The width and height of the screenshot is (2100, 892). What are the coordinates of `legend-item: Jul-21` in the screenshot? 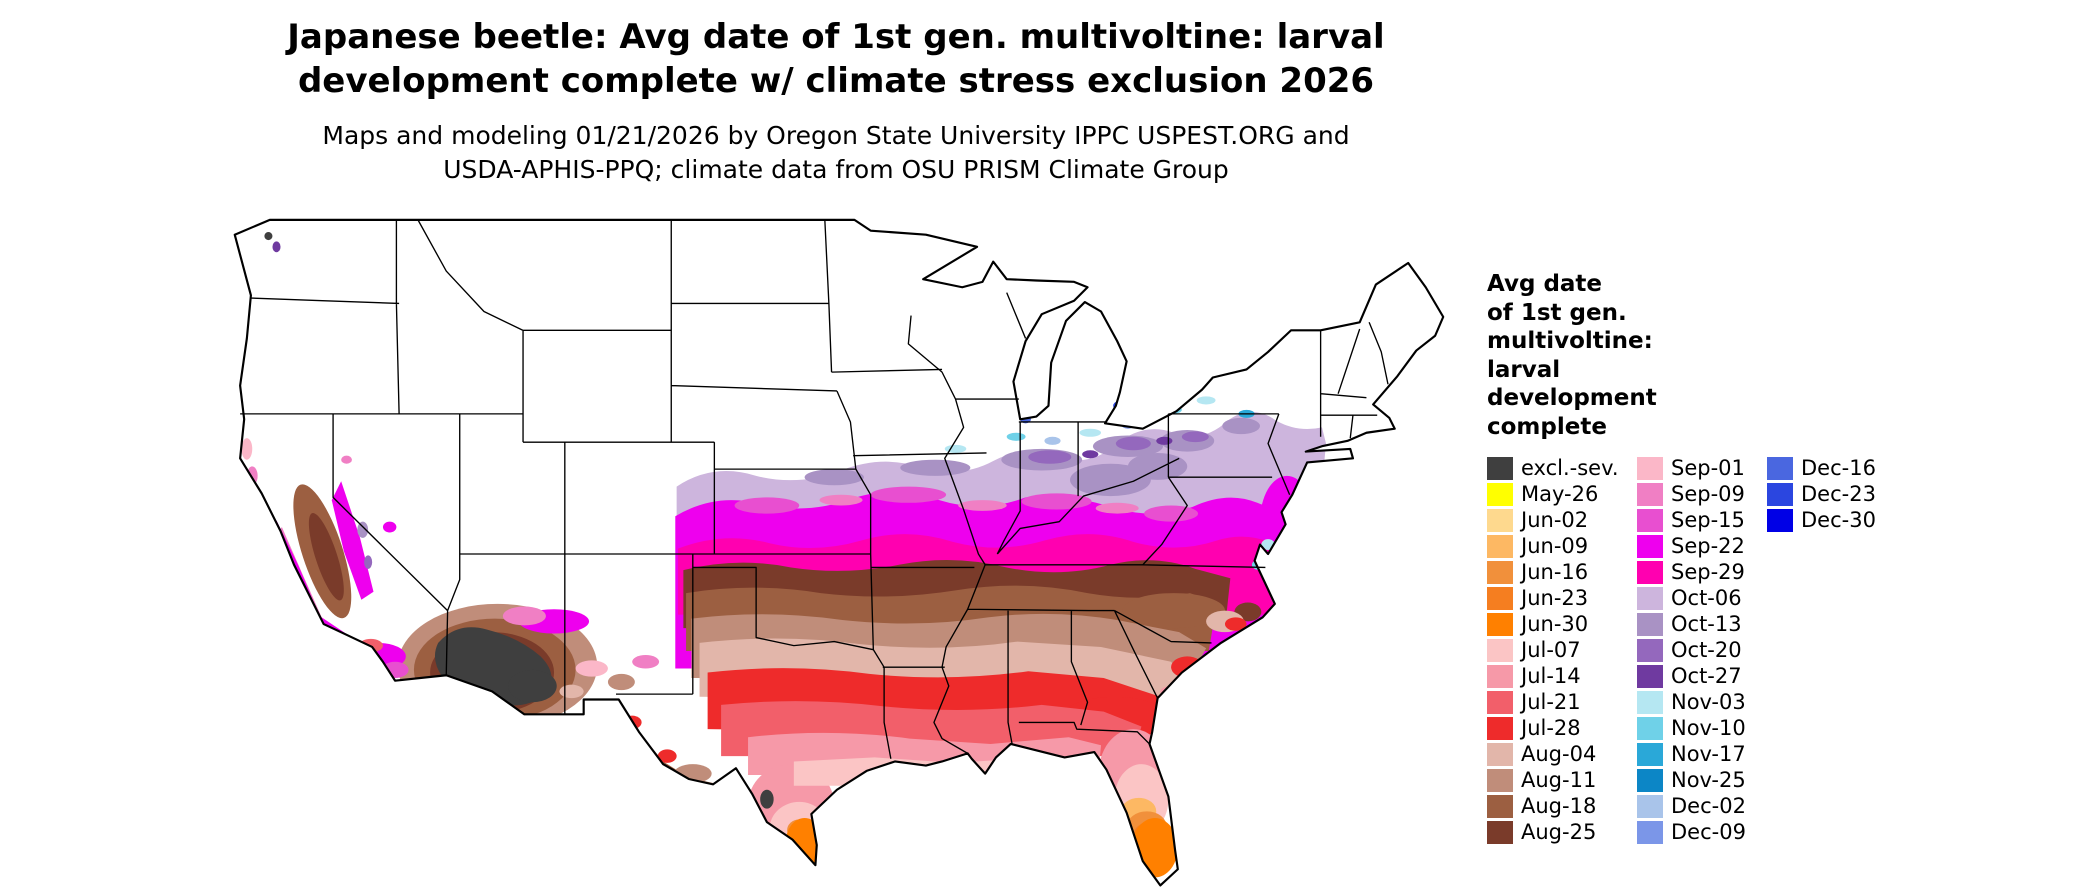 It's located at (1557, 702).